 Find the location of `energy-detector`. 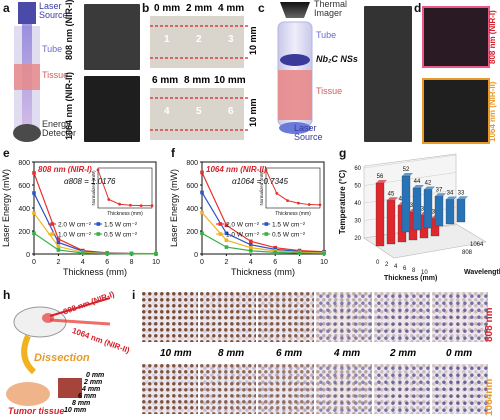

energy-detector is located at coordinates (27, 133).